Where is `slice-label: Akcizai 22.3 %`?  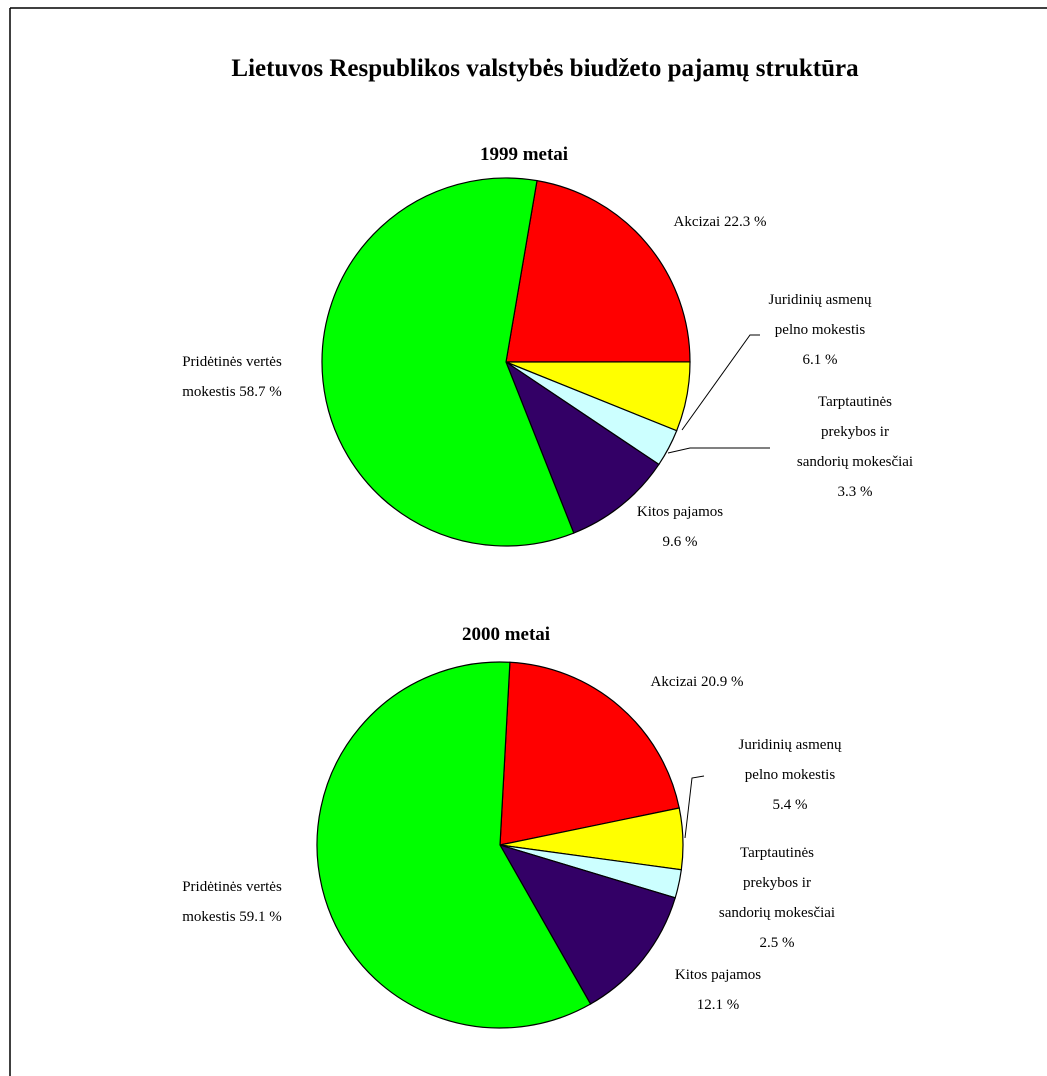
slice-label: Akcizai 22.3 % is located at coordinates (720, 222).